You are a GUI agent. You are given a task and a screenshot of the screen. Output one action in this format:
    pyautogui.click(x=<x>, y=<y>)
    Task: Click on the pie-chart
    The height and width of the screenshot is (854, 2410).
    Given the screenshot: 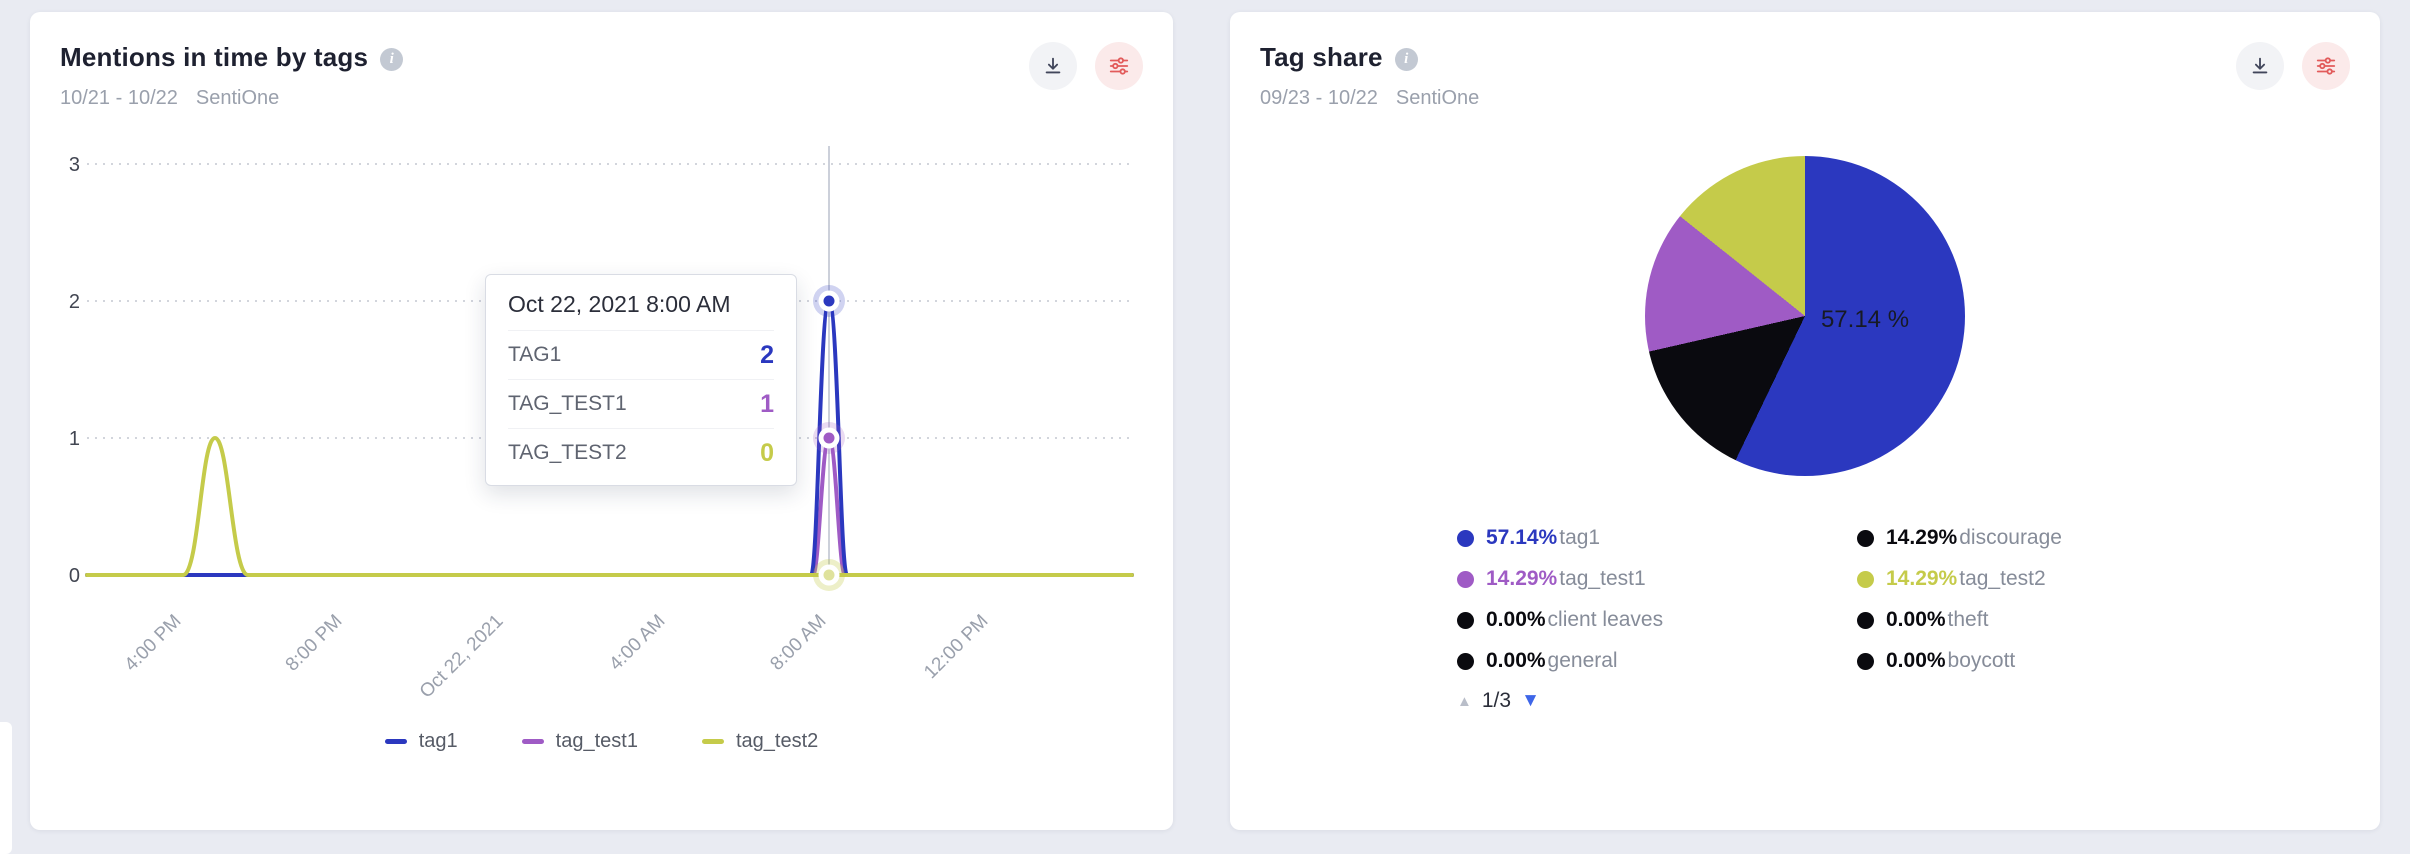 What is the action you would take?
    pyautogui.click(x=1805, y=316)
    